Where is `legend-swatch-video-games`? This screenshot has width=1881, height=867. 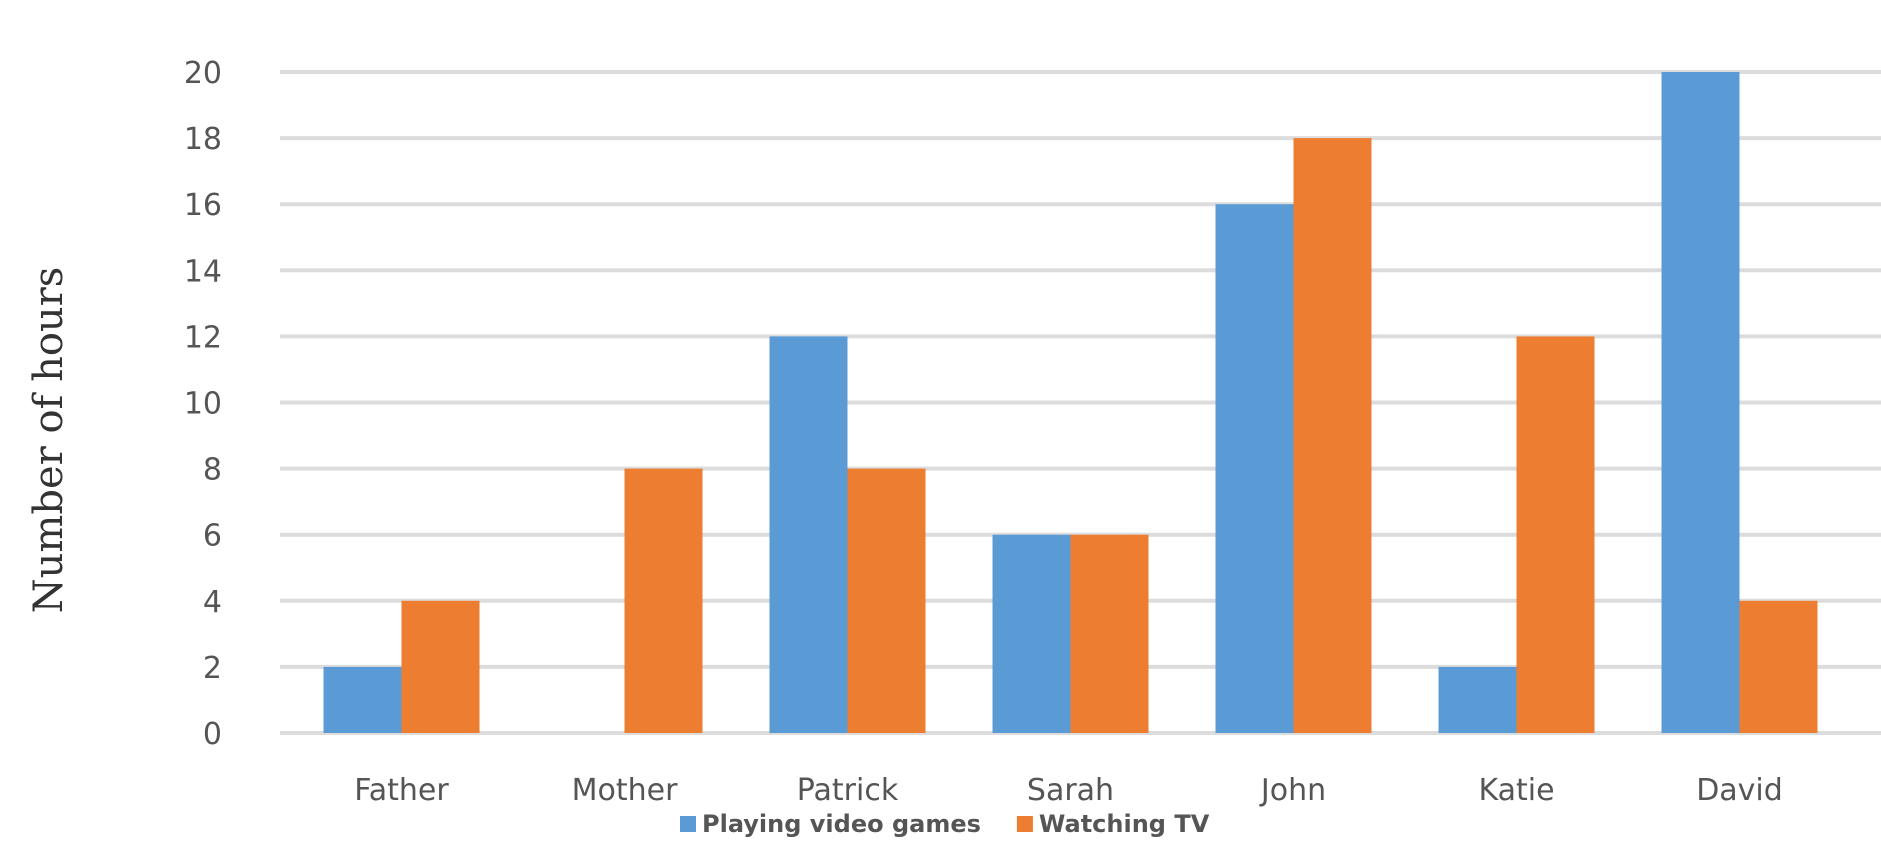
legend-swatch-video-games is located at coordinates (688, 824).